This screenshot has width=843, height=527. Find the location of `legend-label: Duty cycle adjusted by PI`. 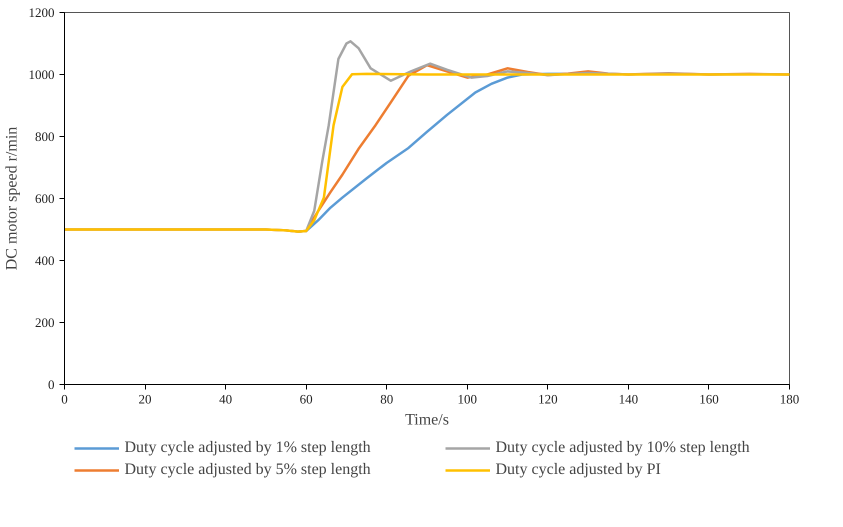

legend-label: Duty cycle adjusted by PI is located at coordinates (579, 470).